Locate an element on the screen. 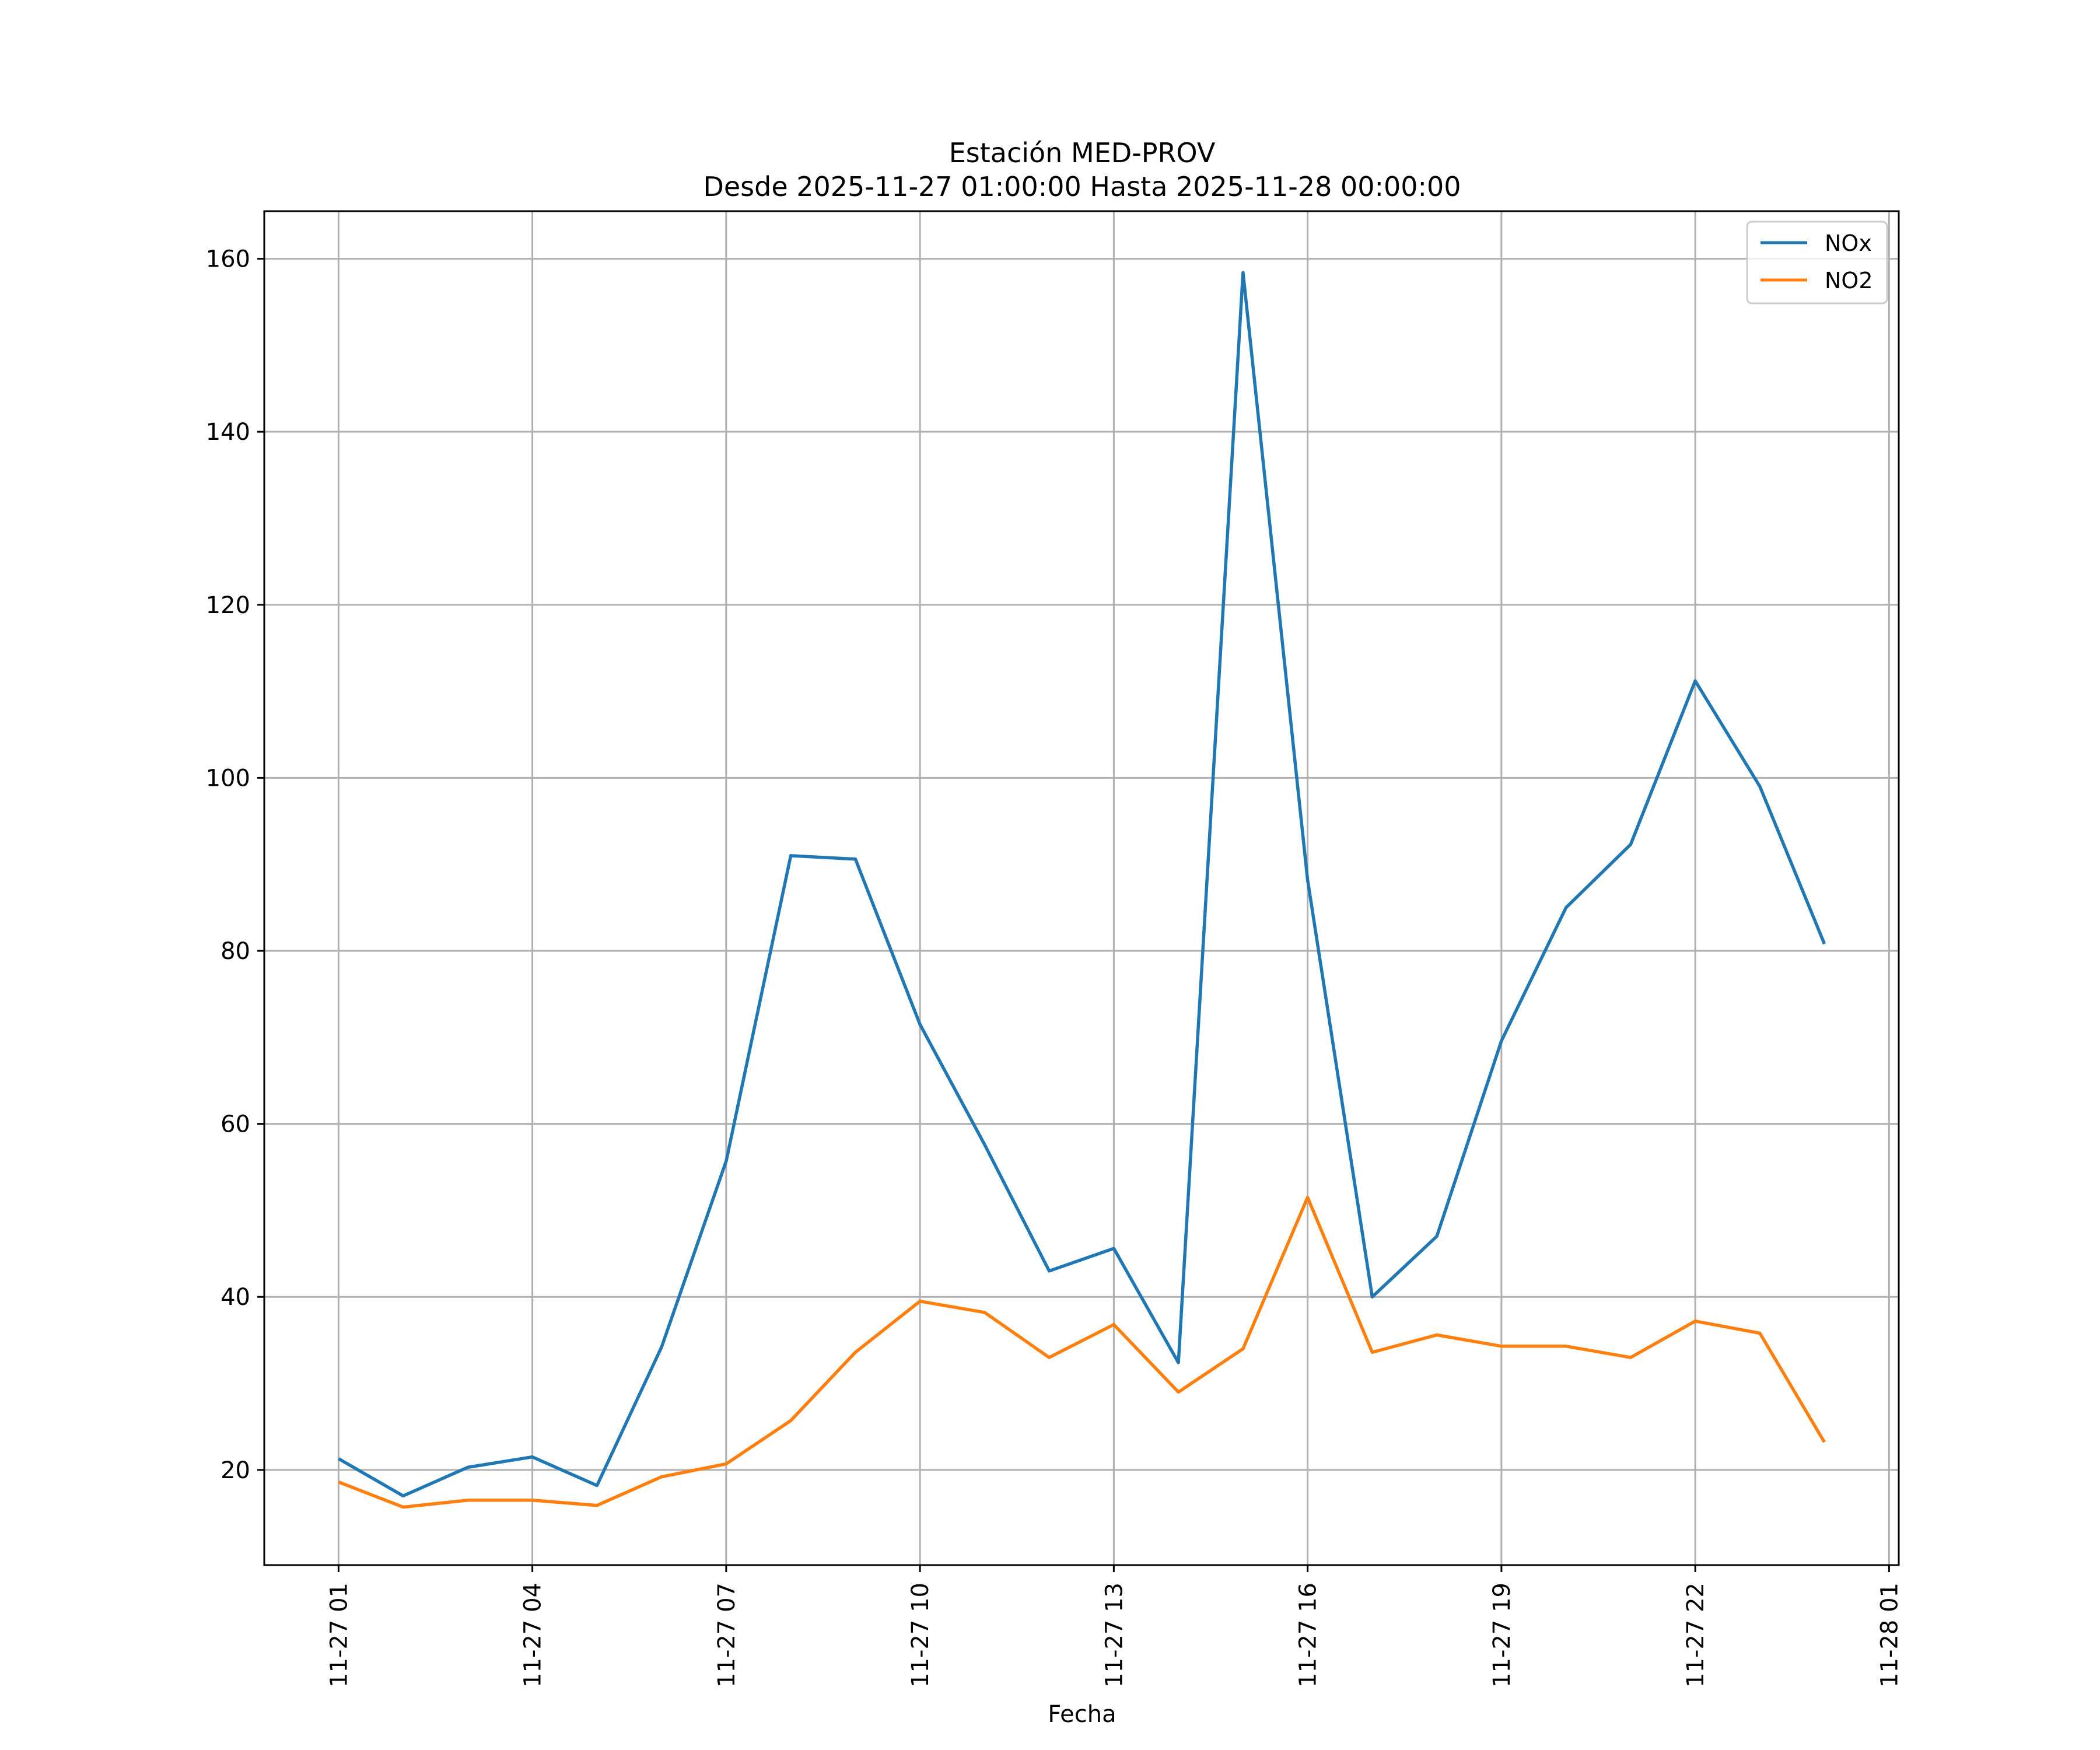  x-tick-label: 11-27 19 is located at coordinates (1503, 1636).